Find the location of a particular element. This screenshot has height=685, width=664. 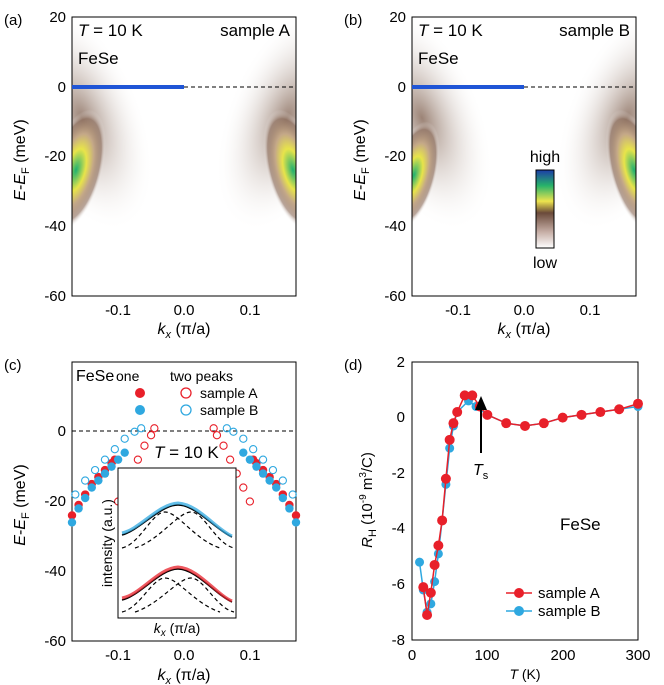

panel-label-b: (b) is located at coordinates (353, 20).